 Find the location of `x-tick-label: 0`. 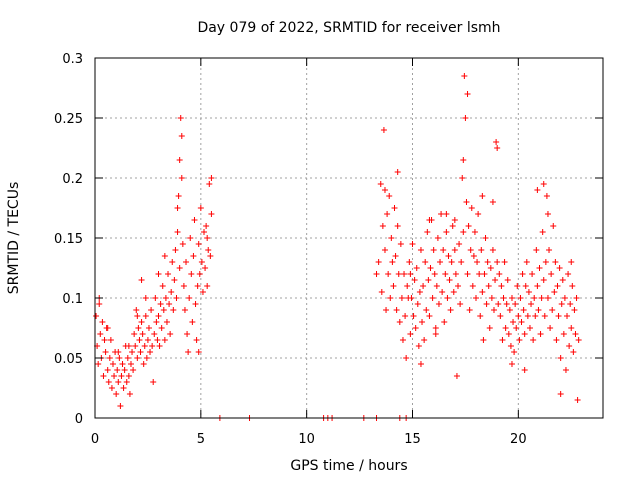

x-tick-label: 0 is located at coordinates (95, 439).